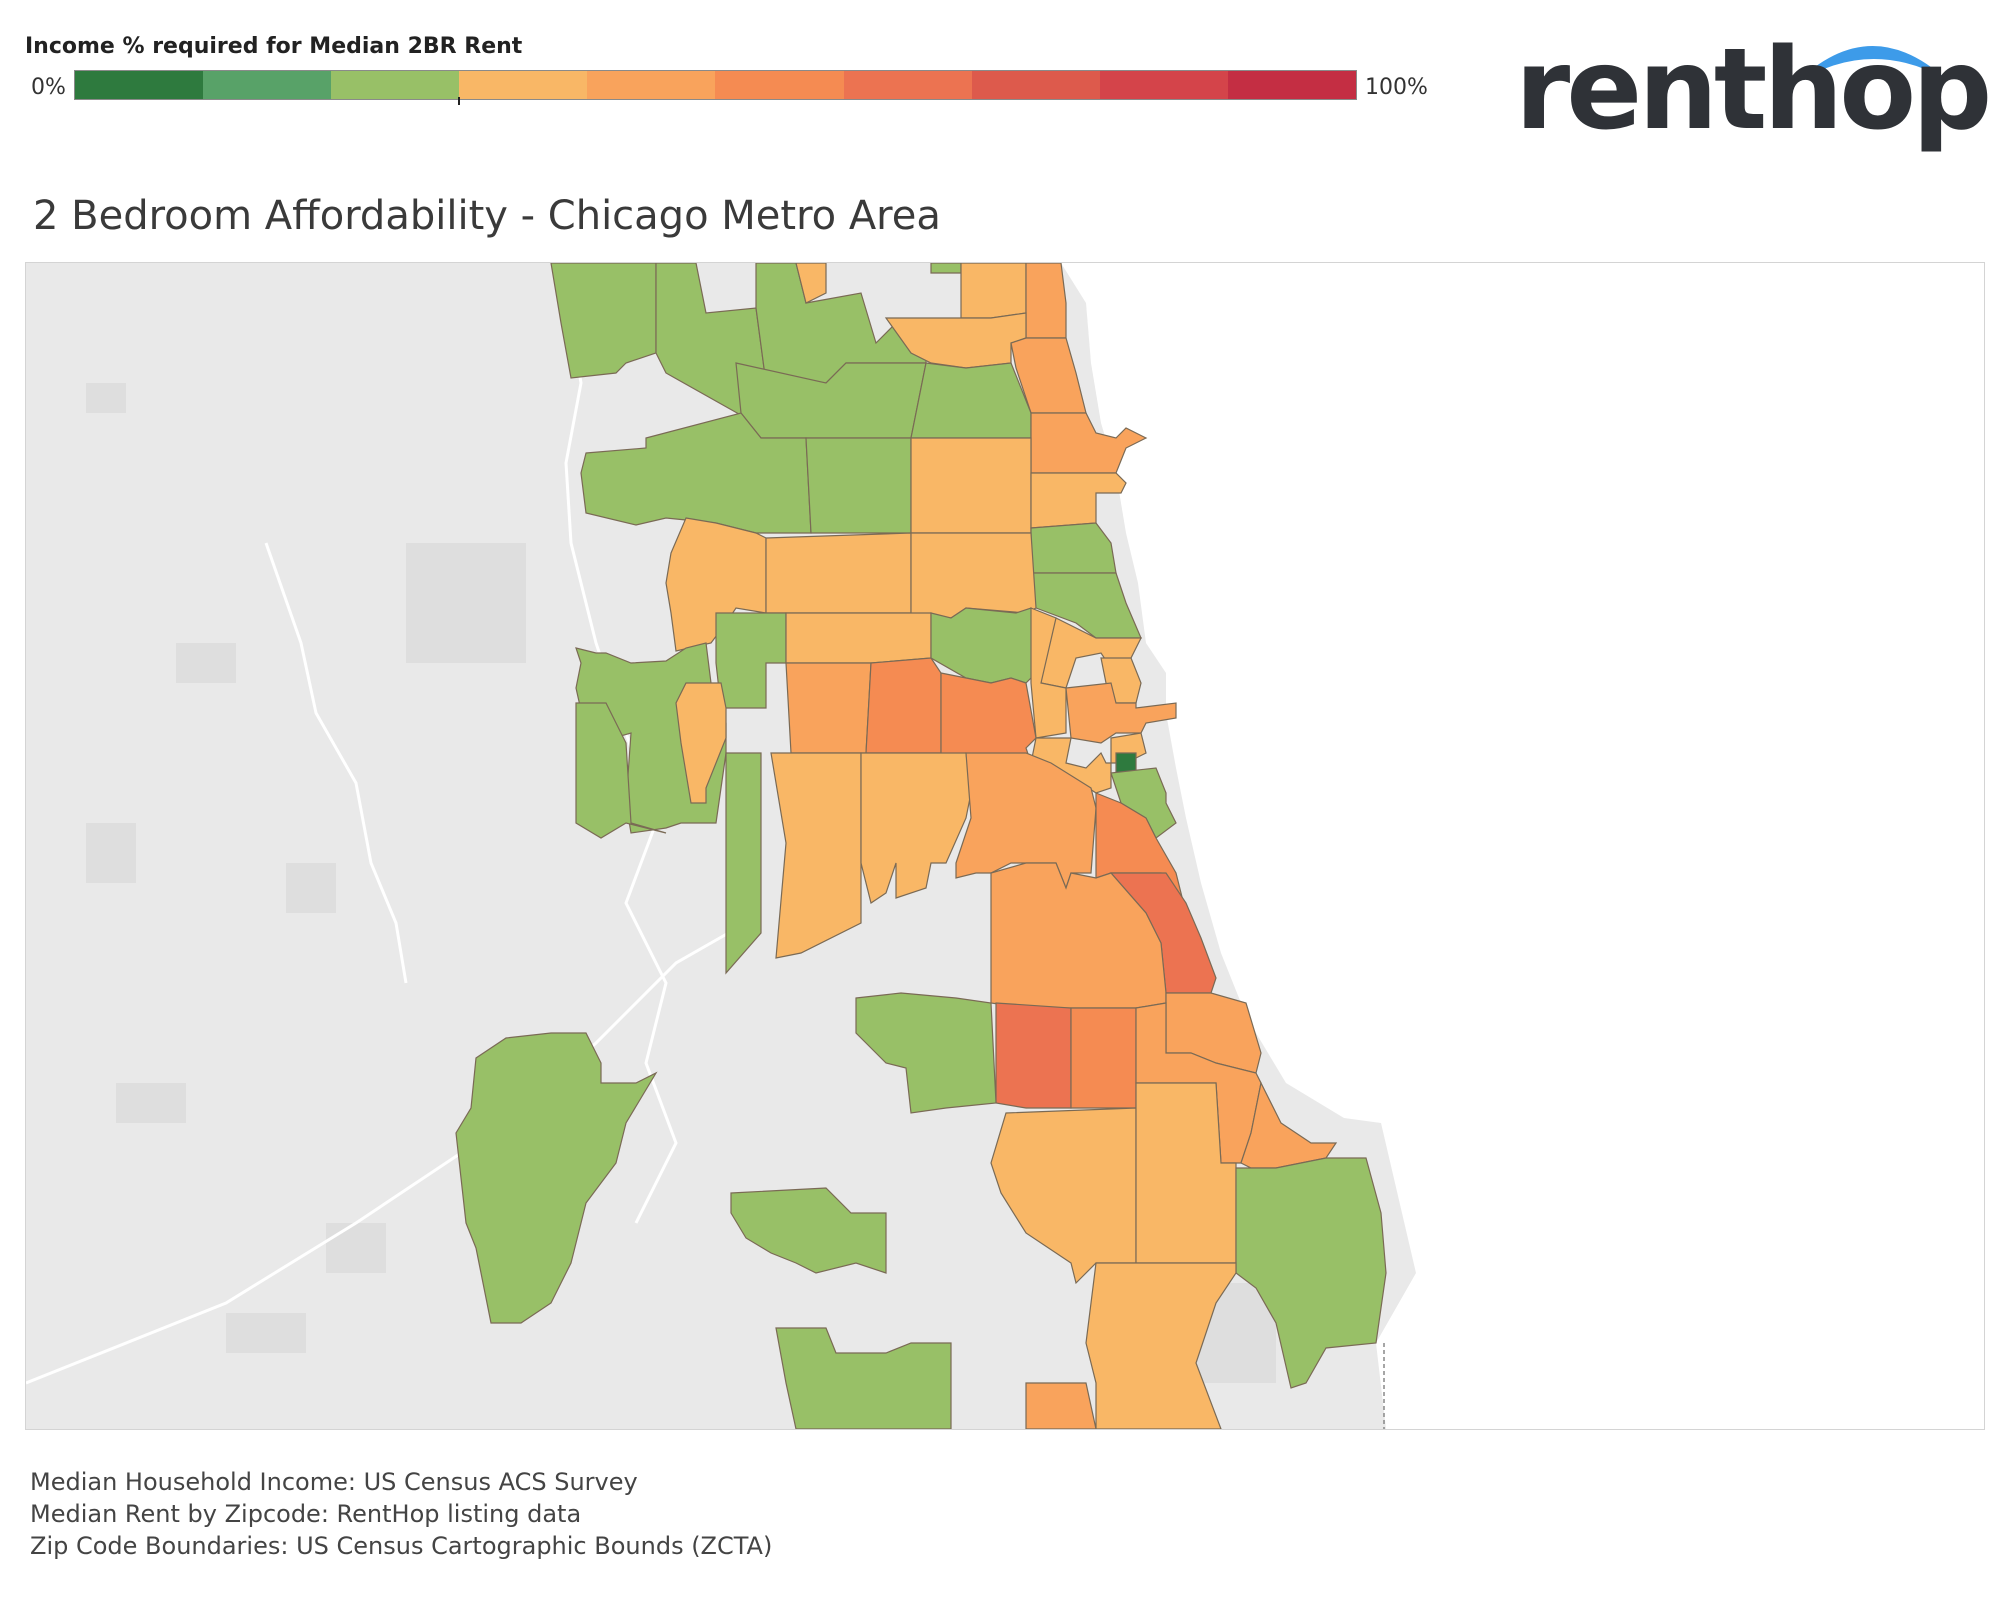 The image size is (2000, 1600). Describe the element at coordinates (48, 87) in the screenshot. I see `legend-min-label: 0%` at that location.